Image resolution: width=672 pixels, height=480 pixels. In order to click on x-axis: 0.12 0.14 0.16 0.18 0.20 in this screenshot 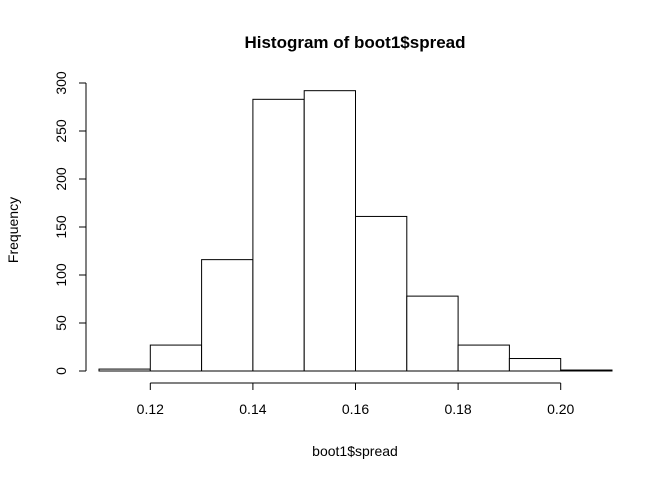, I will do `click(356, 399)`.